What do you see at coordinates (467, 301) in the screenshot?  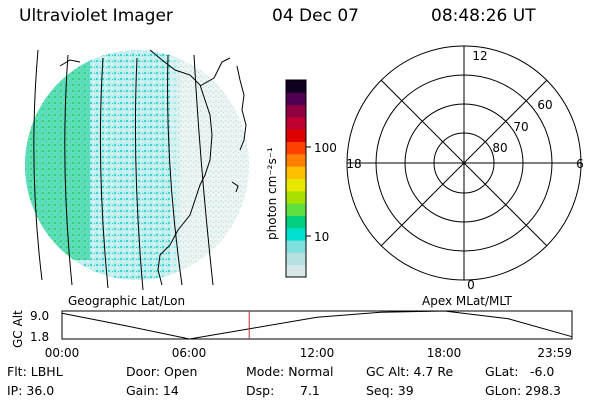 I see `apex-label: Apex MLat/MLT` at bounding box center [467, 301].